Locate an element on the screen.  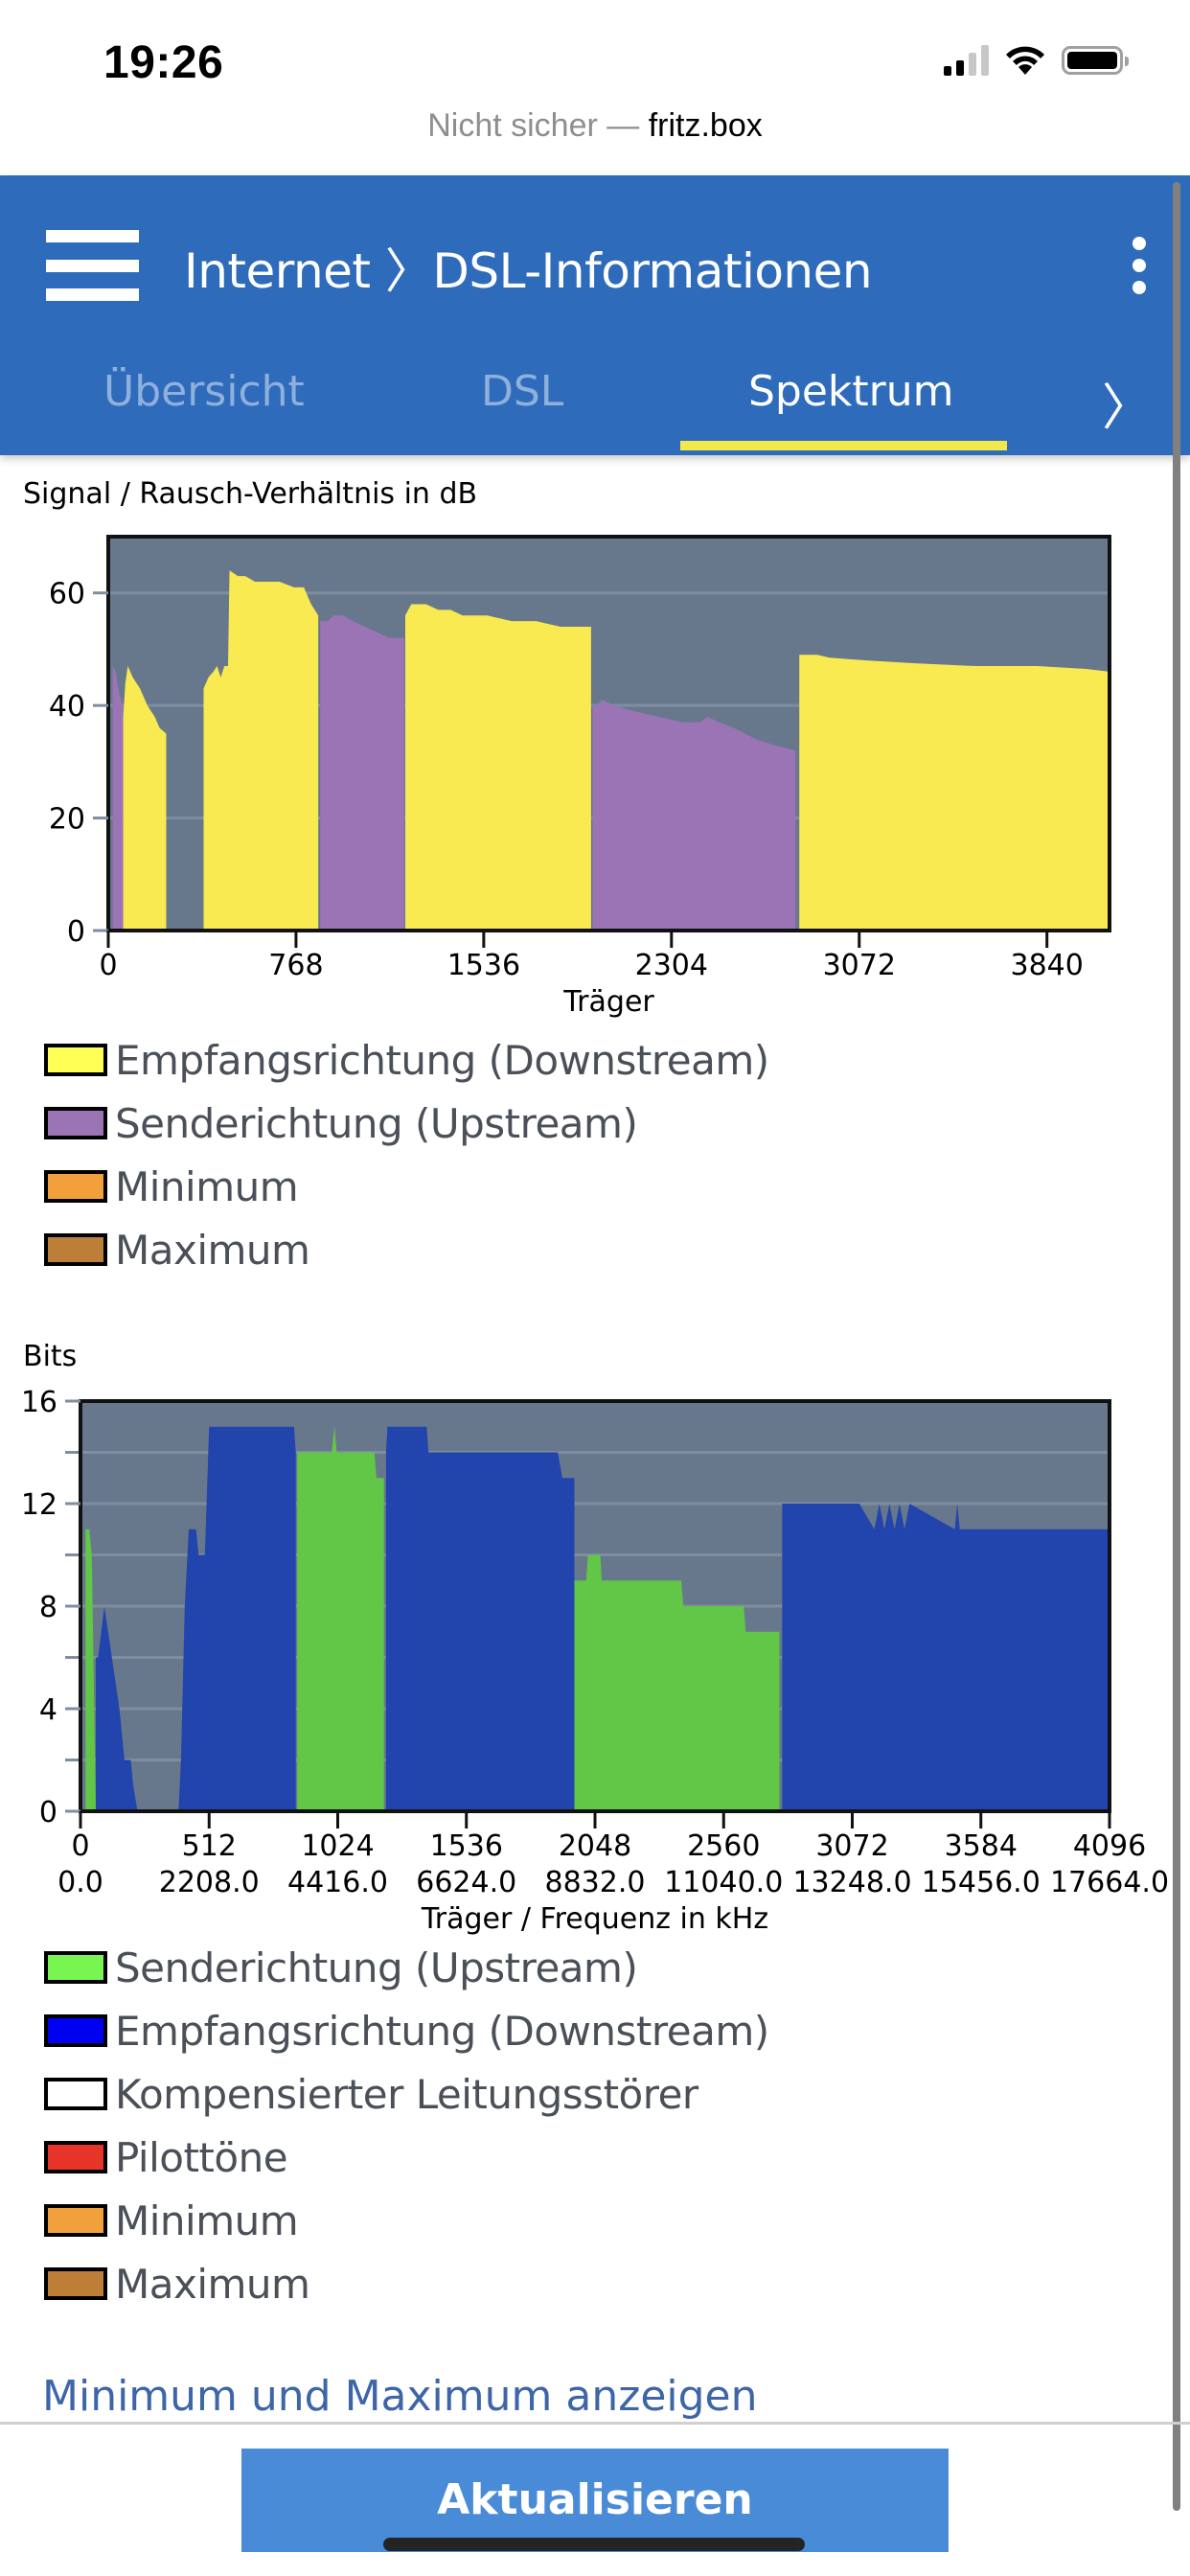
x-tick-label: 3840 is located at coordinates (1047, 965).